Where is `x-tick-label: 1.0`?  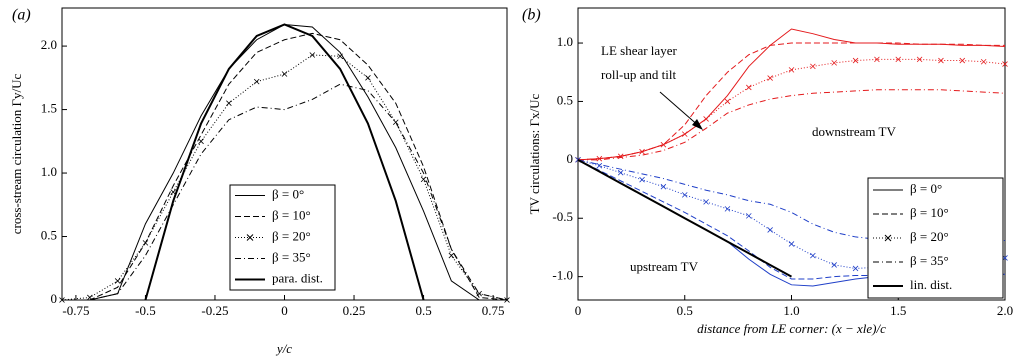
x-tick-label: 1.0 is located at coordinates (791, 310).